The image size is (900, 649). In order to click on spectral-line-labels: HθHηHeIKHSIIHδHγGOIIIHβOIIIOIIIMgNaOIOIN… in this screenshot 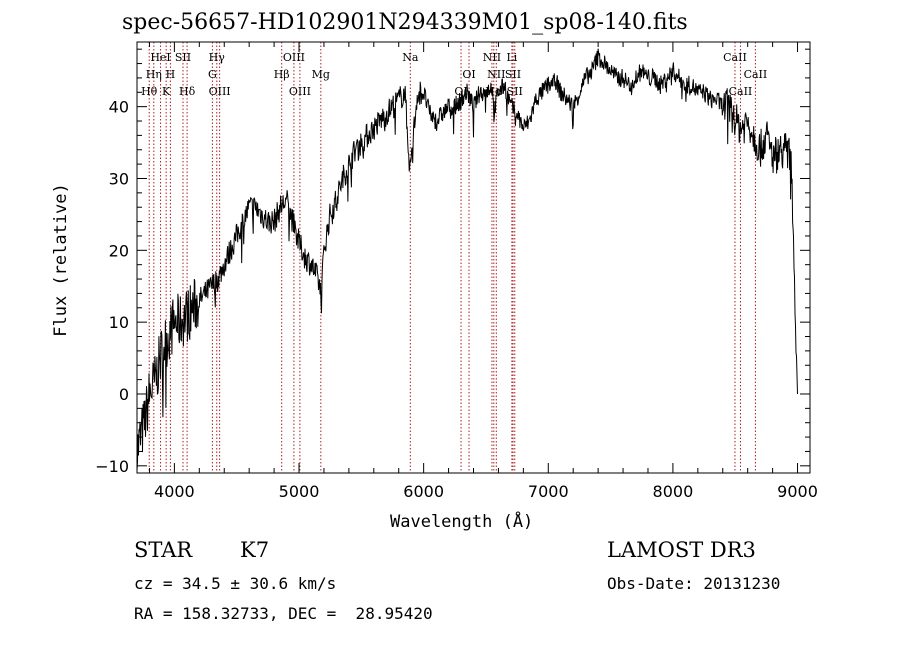, I will do `click(454, 74)`.